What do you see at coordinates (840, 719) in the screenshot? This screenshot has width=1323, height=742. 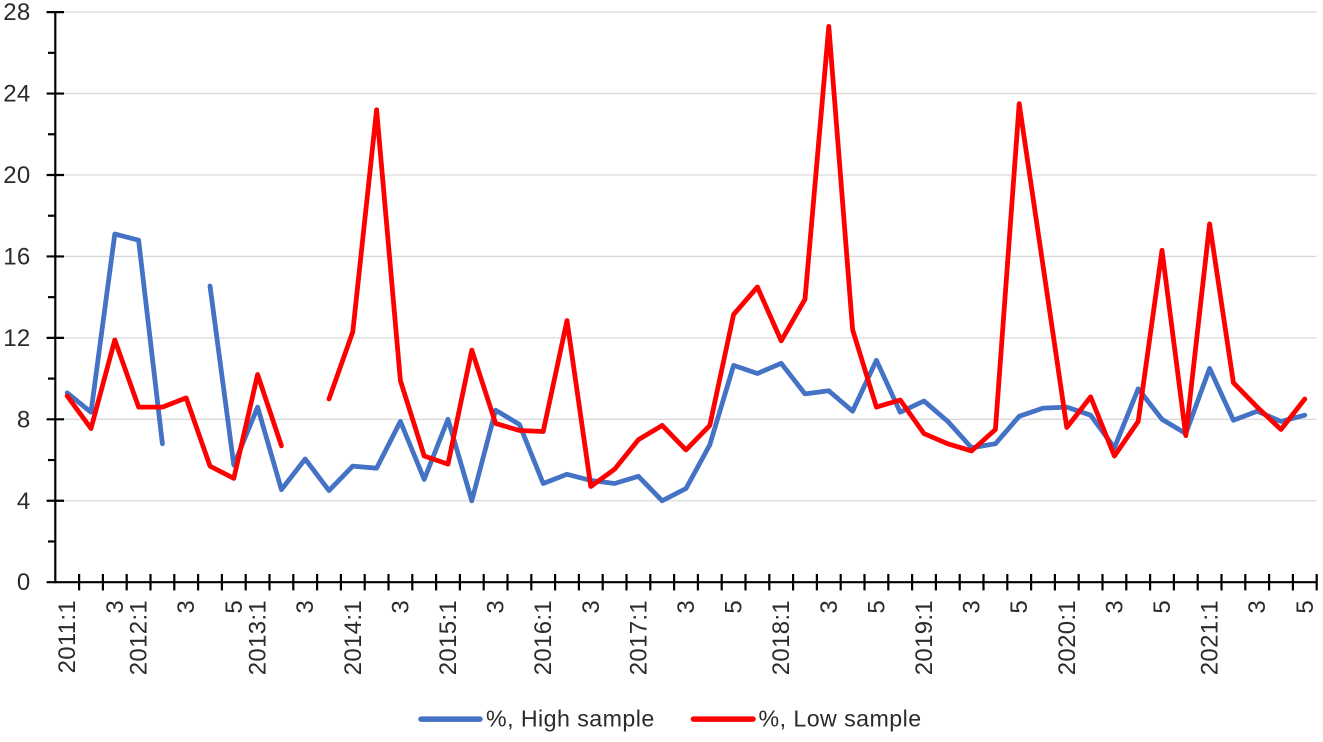 I see `svg-text: %, Low sample` at bounding box center [840, 719].